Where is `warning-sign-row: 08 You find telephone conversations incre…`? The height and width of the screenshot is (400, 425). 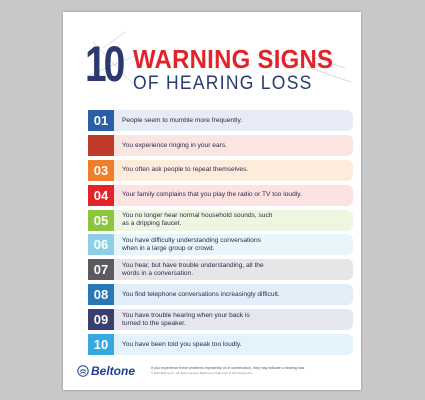
warning-sign-row: 08 You find telephone conversations incre… is located at coordinates (220, 295).